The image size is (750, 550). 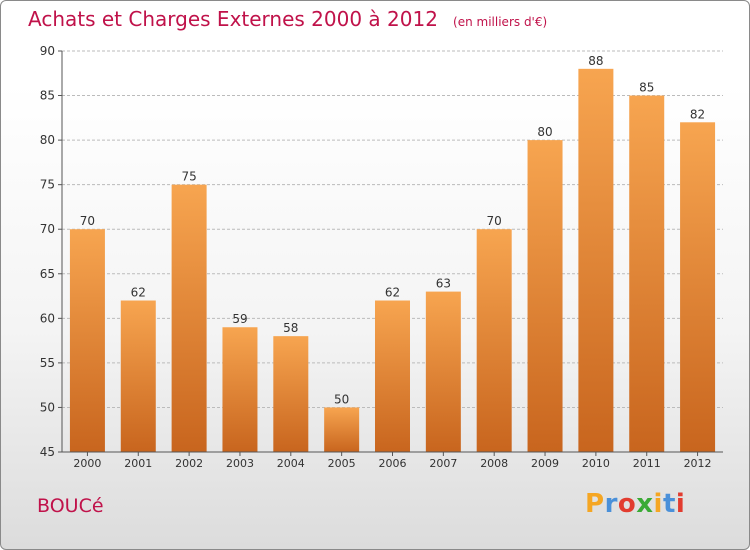 What do you see at coordinates (645, 504) in the screenshot?
I see `logo-letter: x` at bounding box center [645, 504].